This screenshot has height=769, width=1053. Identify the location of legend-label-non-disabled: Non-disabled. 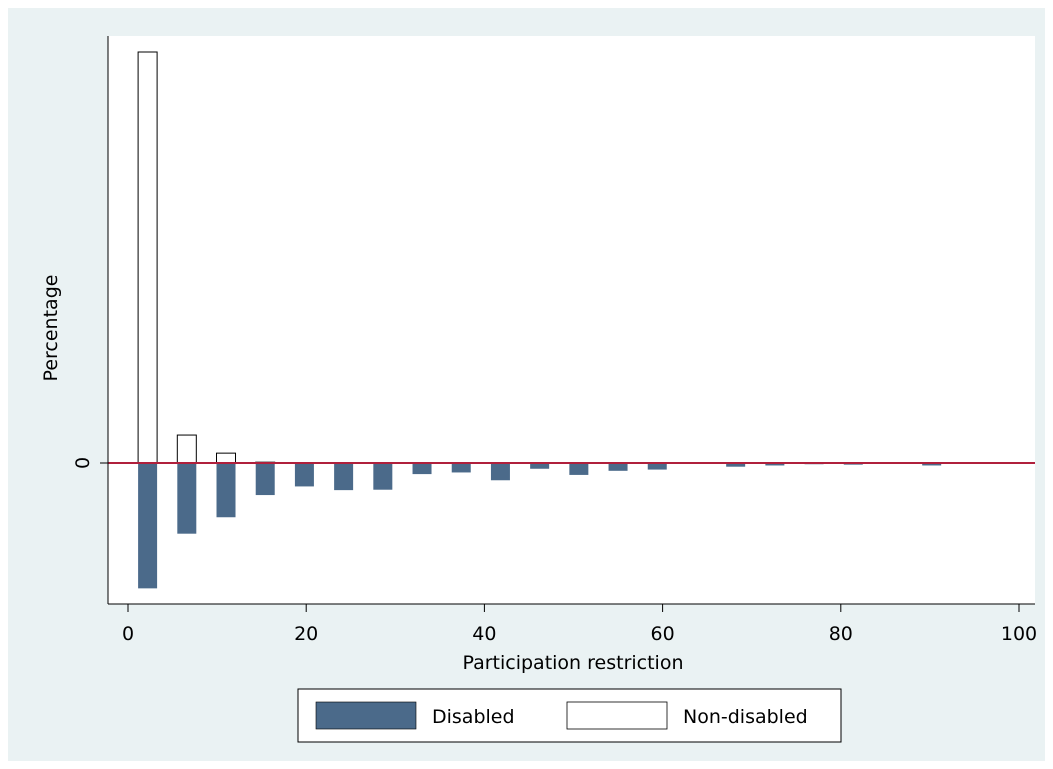
(745, 717).